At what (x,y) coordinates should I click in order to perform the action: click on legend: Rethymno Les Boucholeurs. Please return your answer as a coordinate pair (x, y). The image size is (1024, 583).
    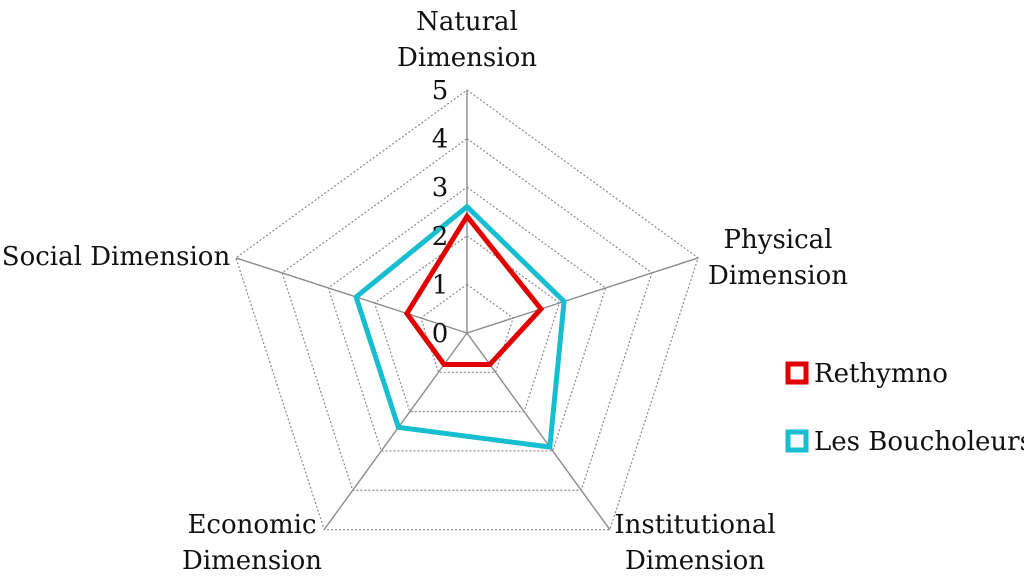
    Looking at the image, I should click on (904, 408).